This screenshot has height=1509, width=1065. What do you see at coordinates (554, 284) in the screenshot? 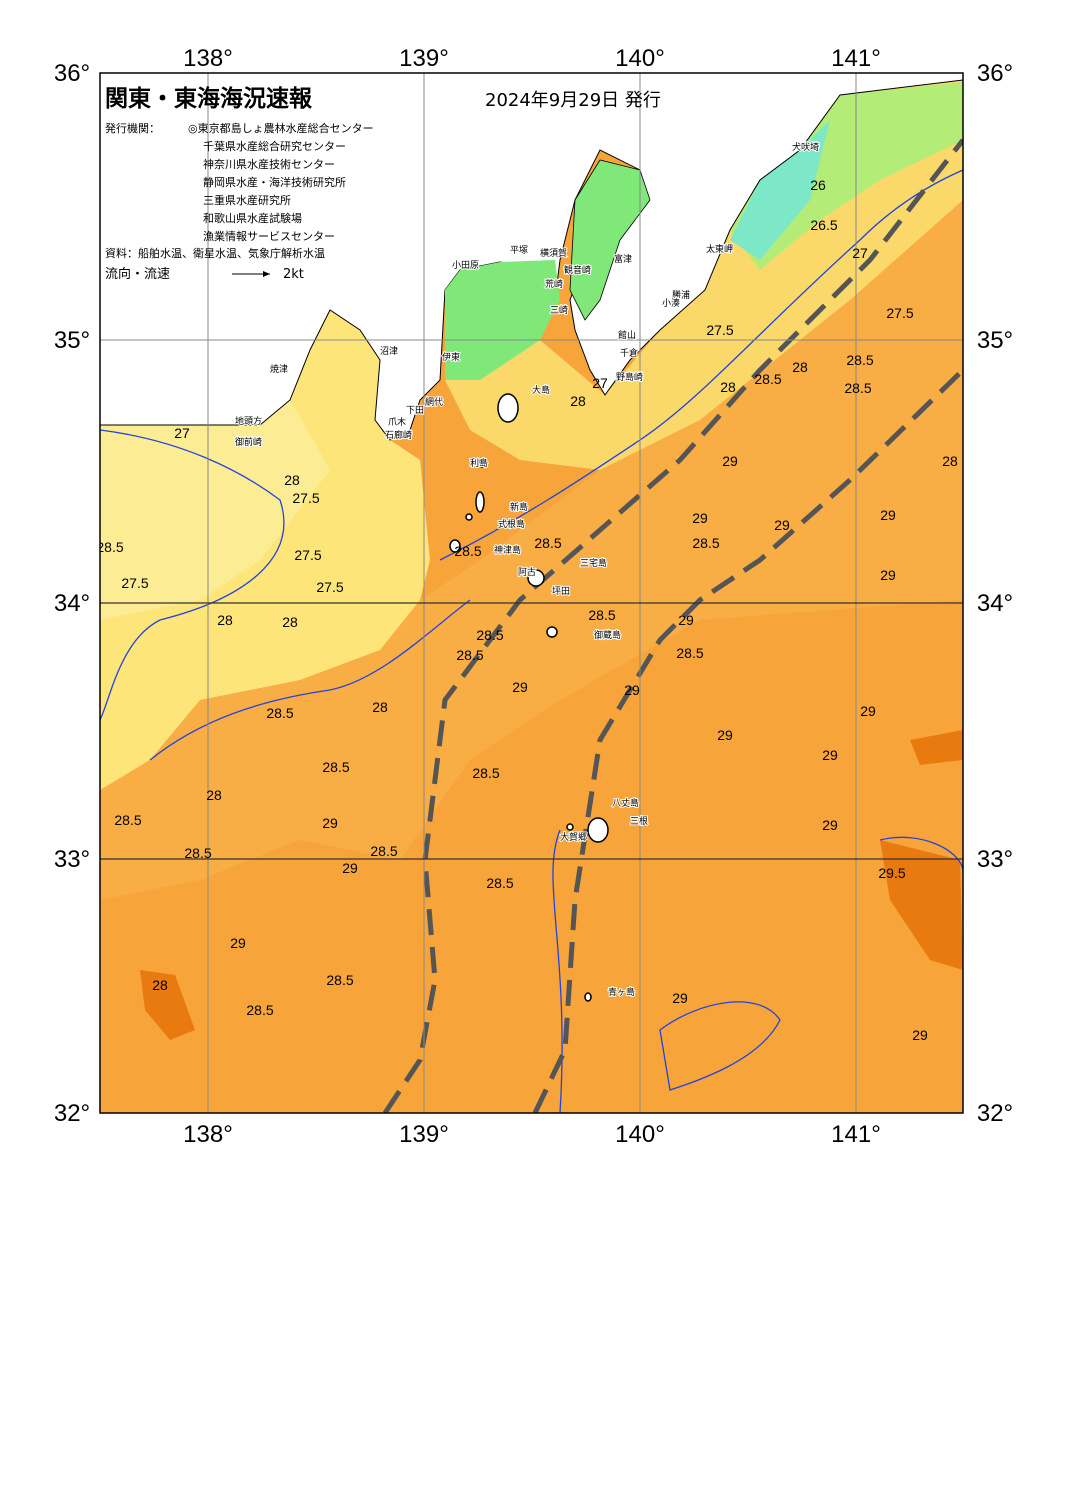
I see `place-name: 荒崎` at bounding box center [554, 284].